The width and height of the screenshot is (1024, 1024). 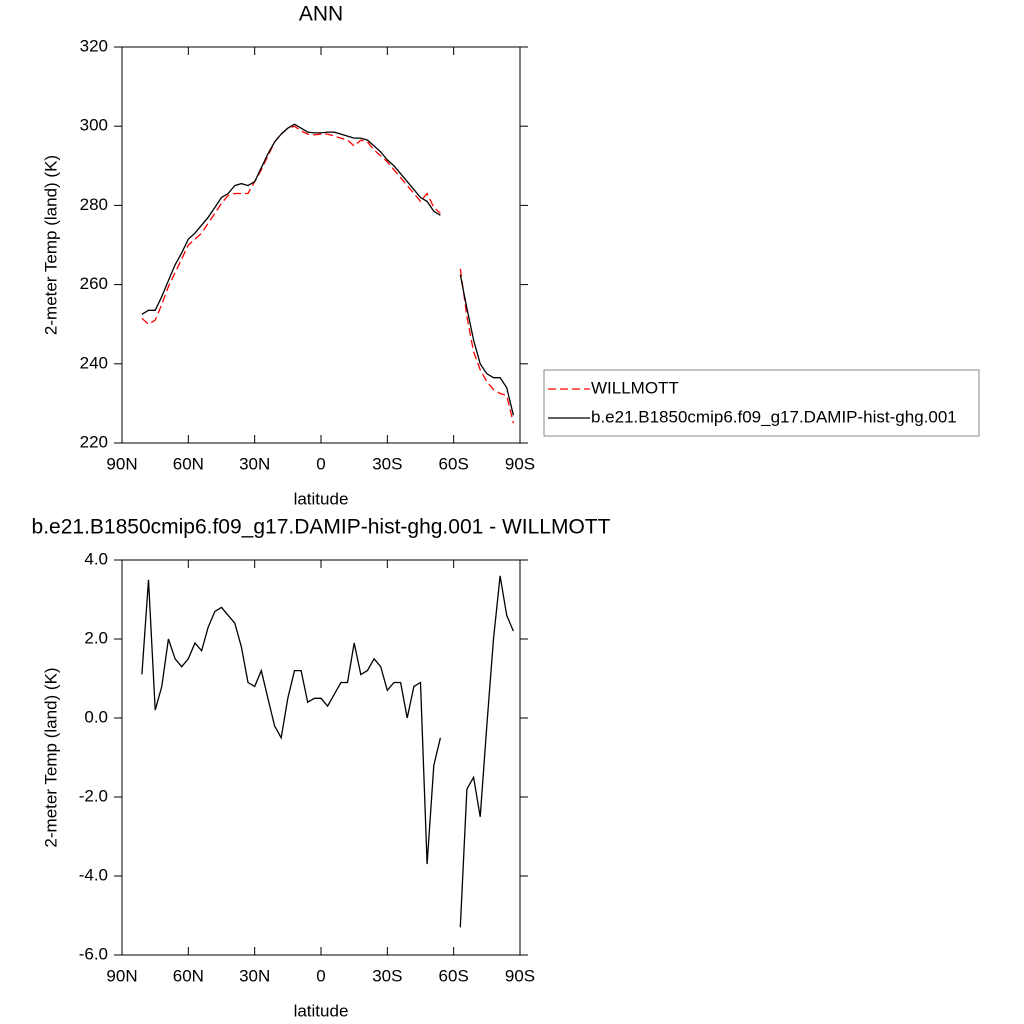 What do you see at coordinates (93, 795) in the screenshot?
I see `y-tick-label: -2.0` at bounding box center [93, 795].